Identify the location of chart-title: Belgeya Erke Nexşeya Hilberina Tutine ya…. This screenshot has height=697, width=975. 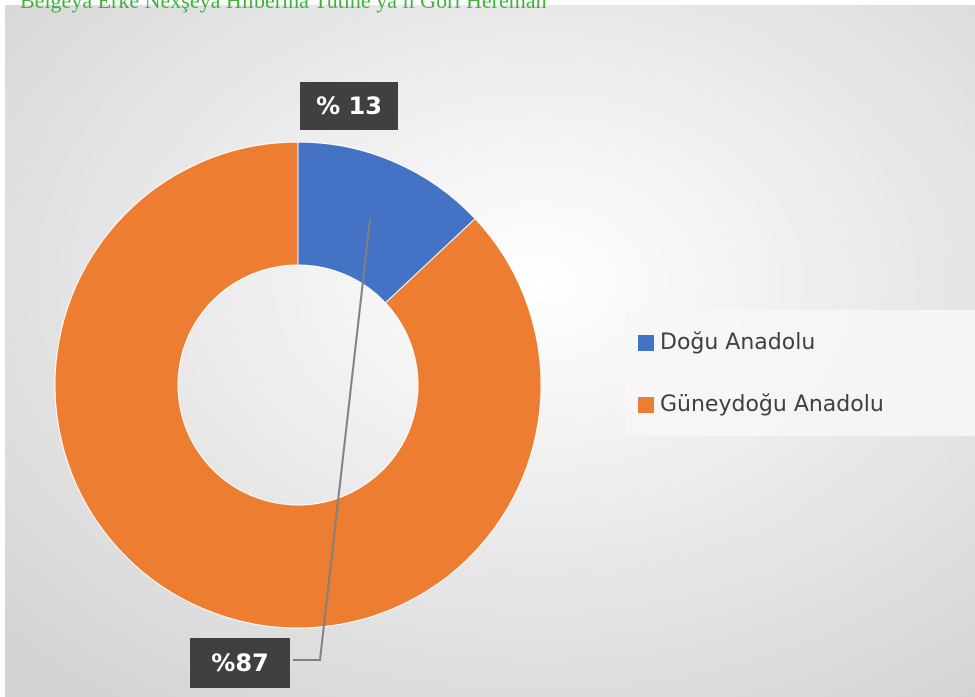
(283, 6).